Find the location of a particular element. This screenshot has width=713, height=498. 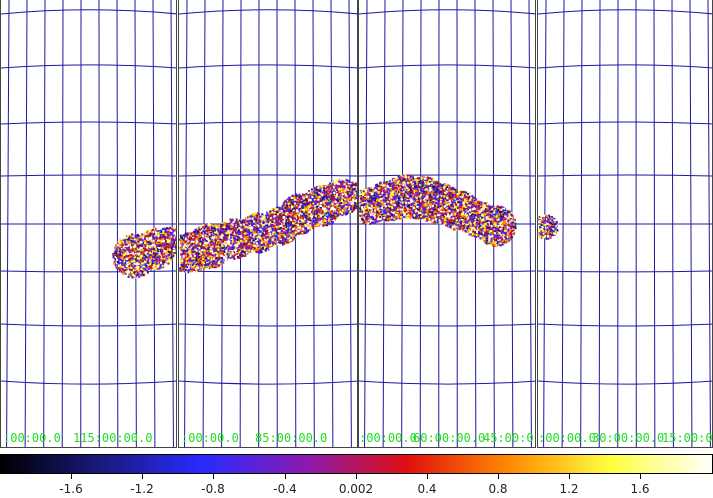

colorbar-gradient is located at coordinates (356, 464).